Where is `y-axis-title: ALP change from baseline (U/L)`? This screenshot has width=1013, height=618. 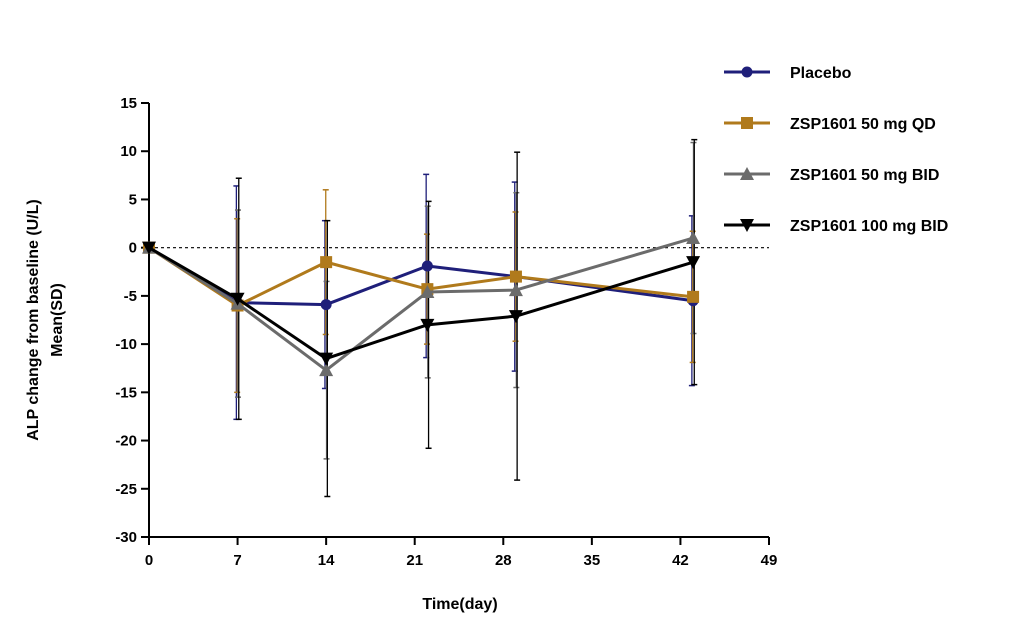
y-axis-title: ALP change from baseline (U/L) is located at coordinates (33, 320).